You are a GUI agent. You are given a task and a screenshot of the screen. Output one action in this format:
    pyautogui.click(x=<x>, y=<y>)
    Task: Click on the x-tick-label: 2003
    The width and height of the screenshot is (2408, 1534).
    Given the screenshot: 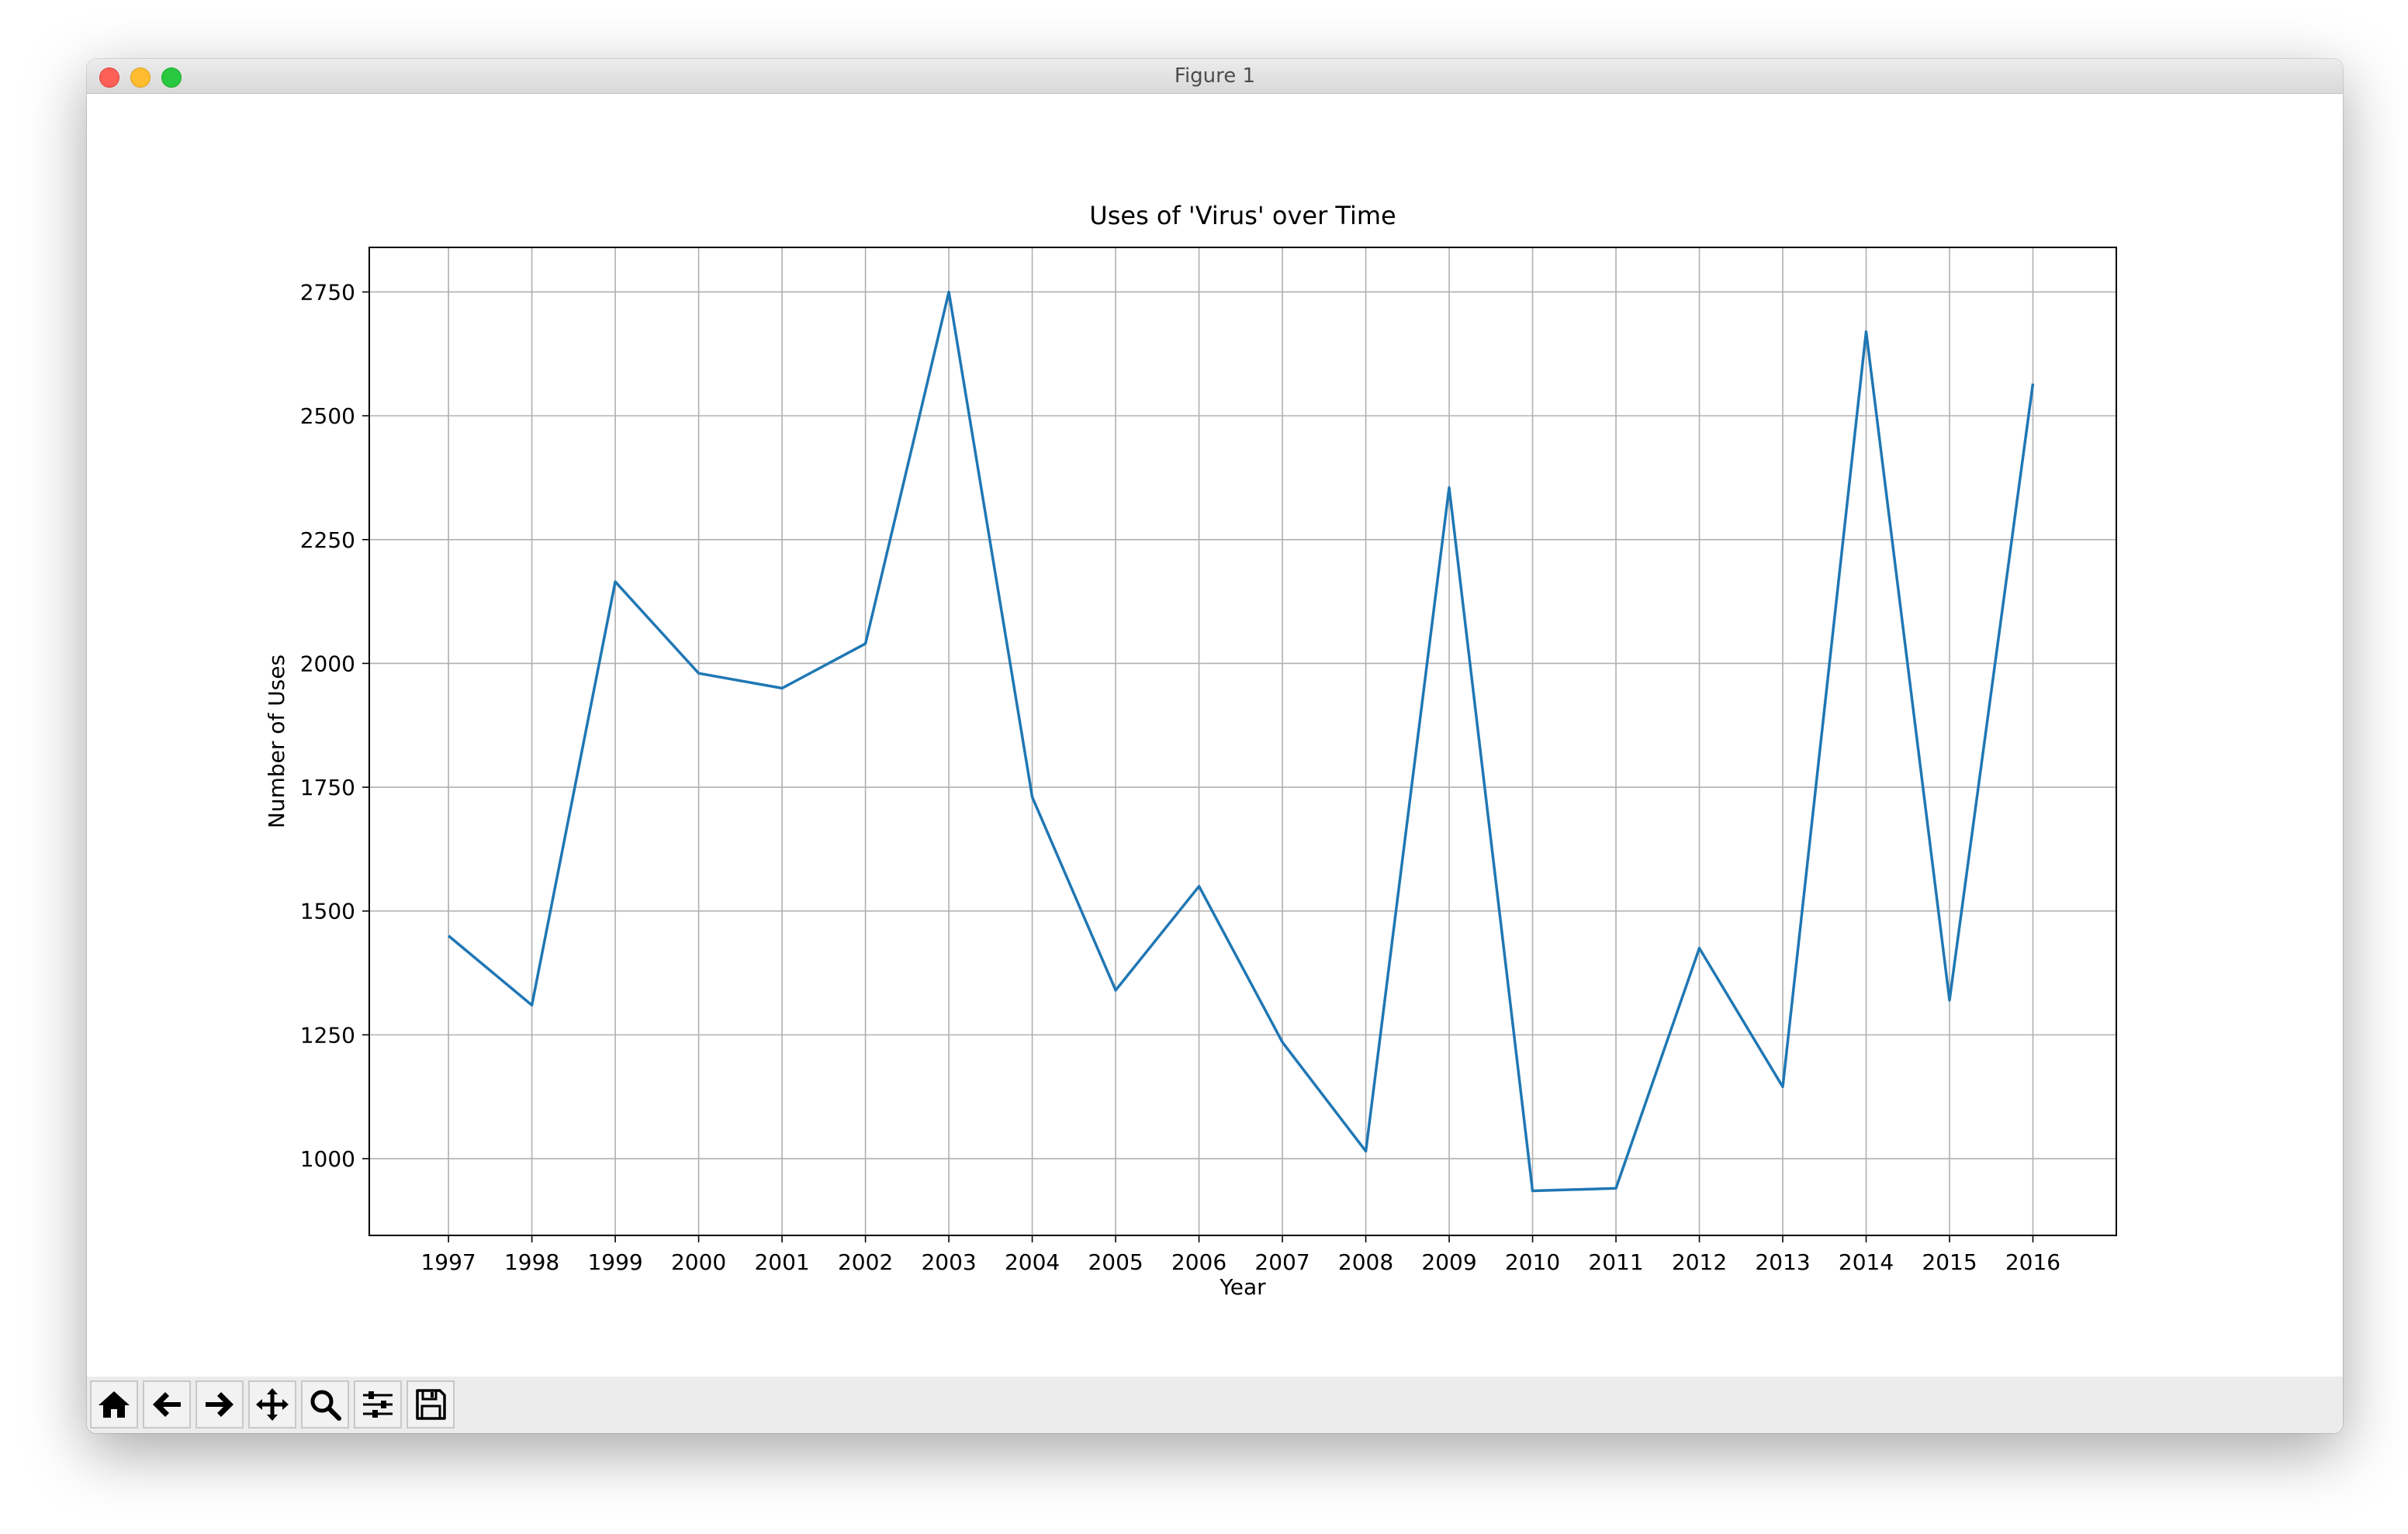 What is the action you would take?
    pyautogui.click(x=949, y=1262)
    